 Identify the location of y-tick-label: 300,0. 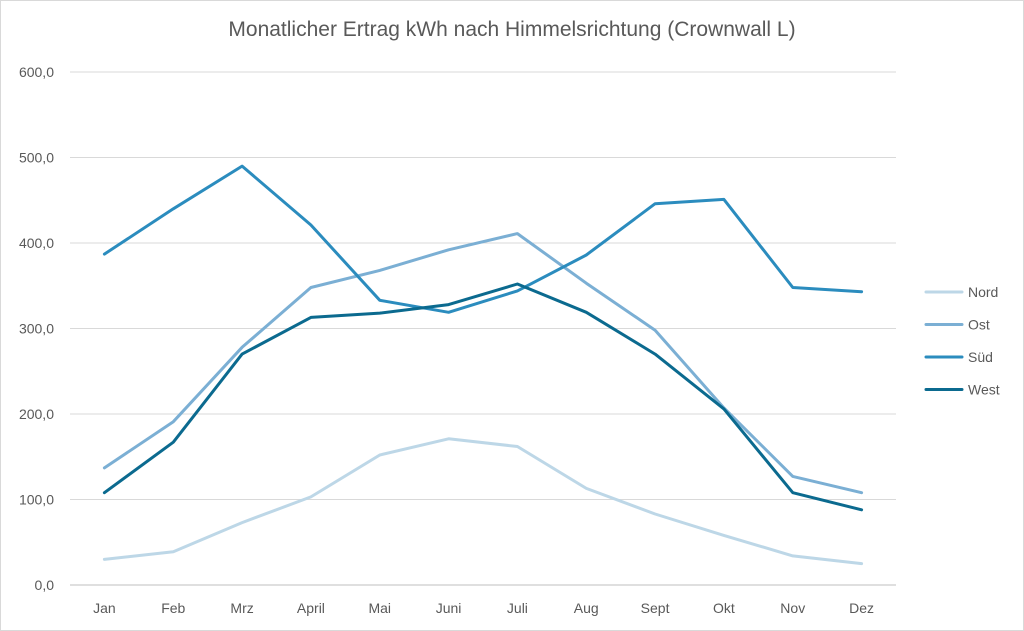
(36, 329).